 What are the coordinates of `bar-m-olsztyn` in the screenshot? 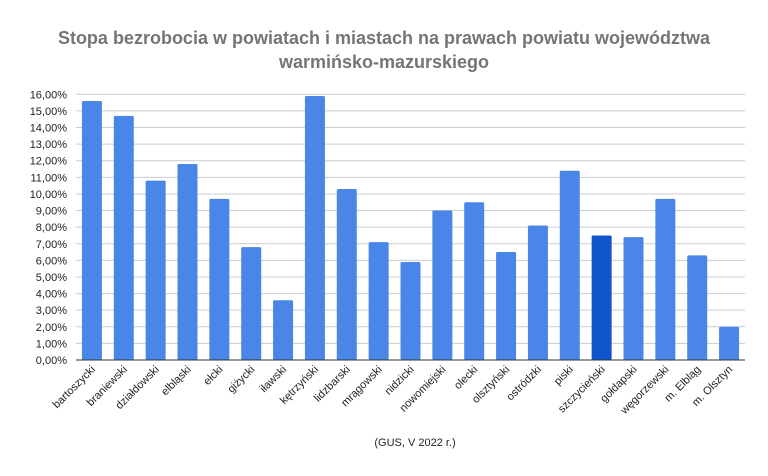 It's located at (729, 343).